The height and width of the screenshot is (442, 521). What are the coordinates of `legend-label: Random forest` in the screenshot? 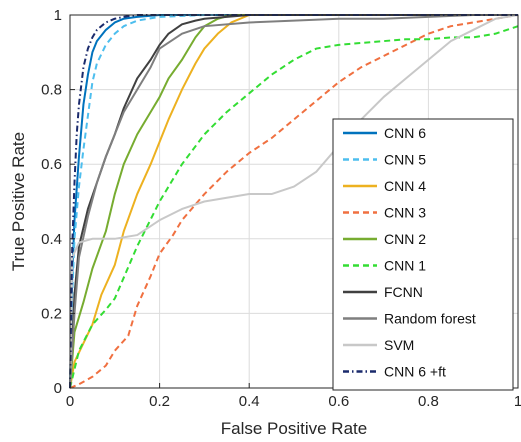 It's located at (430, 319).